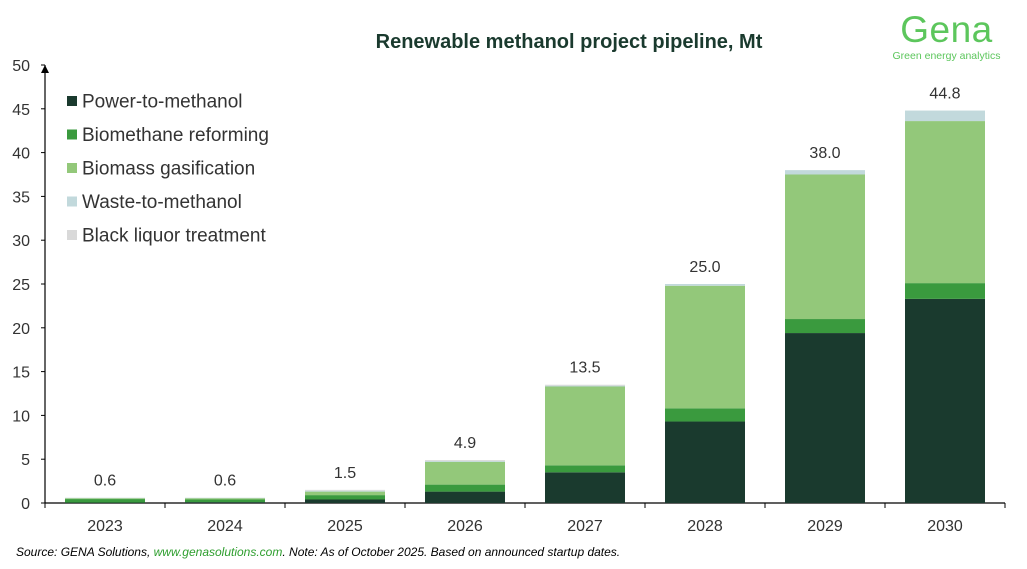 The image size is (1027, 569). What do you see at coordinates (585, 526) in the screenshot?
I see `x-tick-label: 2027` at bounding box center [585, 526].